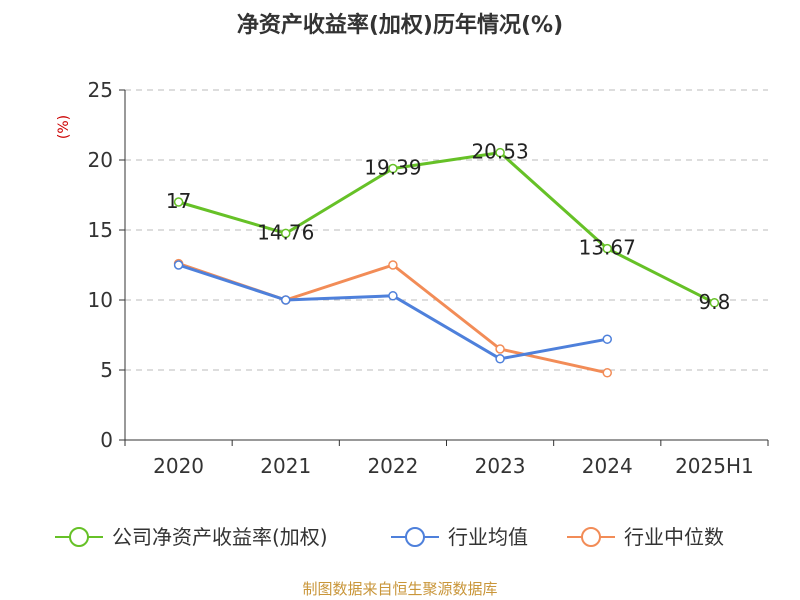 The height and width of the screenshot is (600, 800). What do you see at coordinates (389, 537) in the screenshot?
I see `legend: 公司净资产收益率(加权) 行业均值 行业中位数` at bounding box center [389, 537].